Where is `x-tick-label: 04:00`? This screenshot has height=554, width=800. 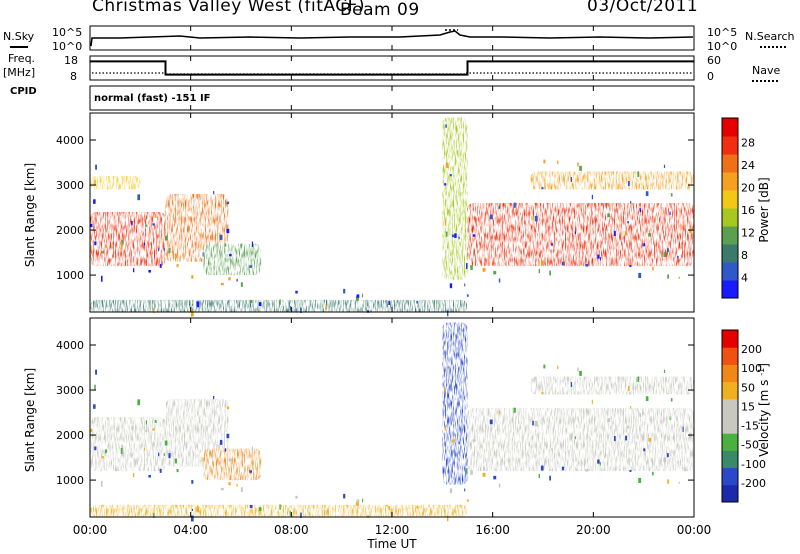
x-tick-label: 04:00 is located at coordinates (190, 530).